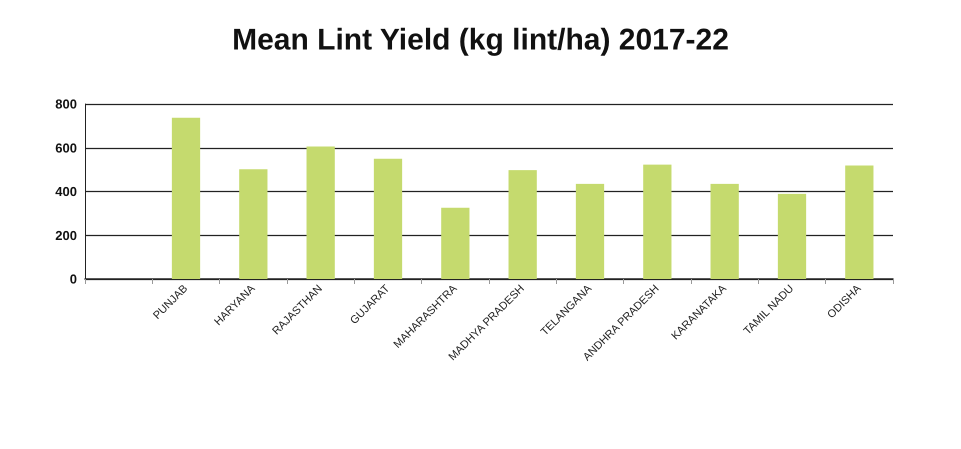  Describe the element at coordinates (480, 40) in the screenshot. I see `chart-title: Mean Lint Yield (kg lint/ha) 2017-22` at that location.